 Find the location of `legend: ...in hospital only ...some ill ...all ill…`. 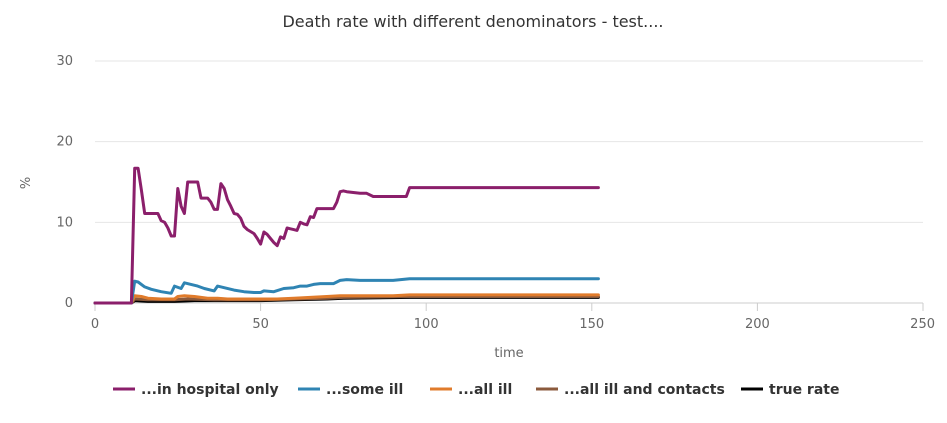

legend: ...in hospital only ...some ill ...all ill… is located at coordinates (476, 390).